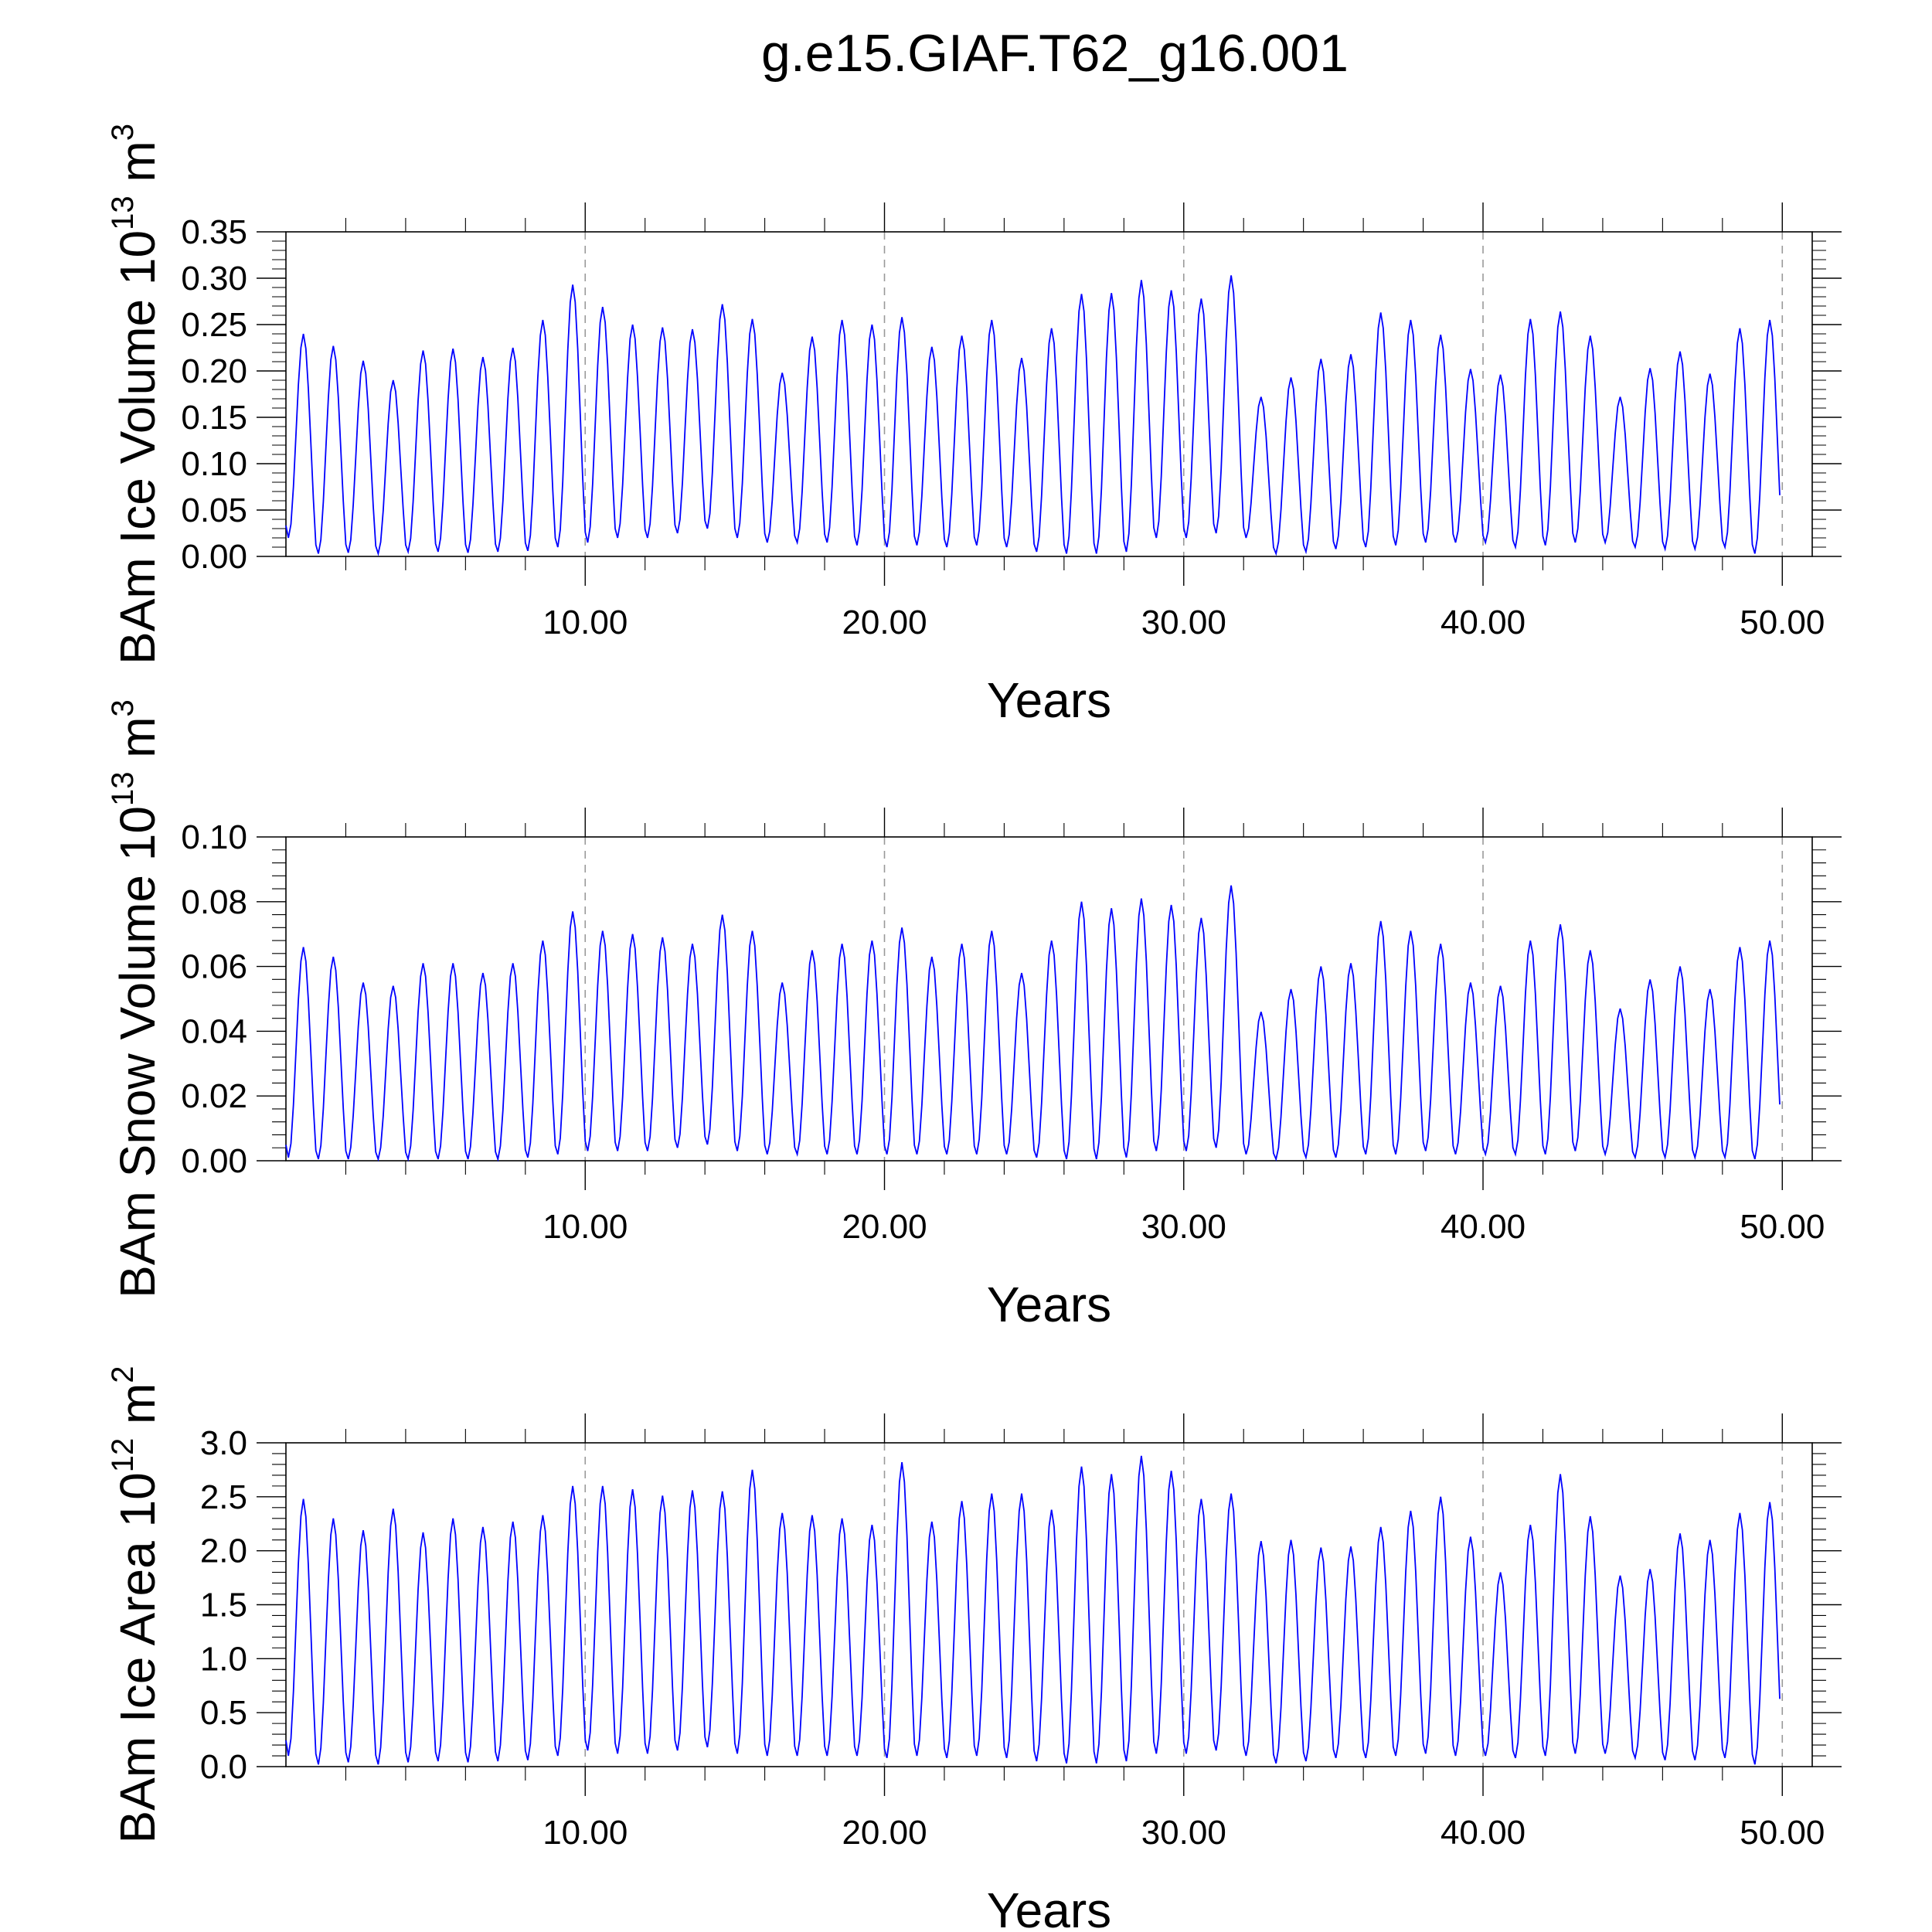 The height and width of the screenshot is (1932, 1932). I want to click on y-tick-label: 3.0, so click(223, 1443).